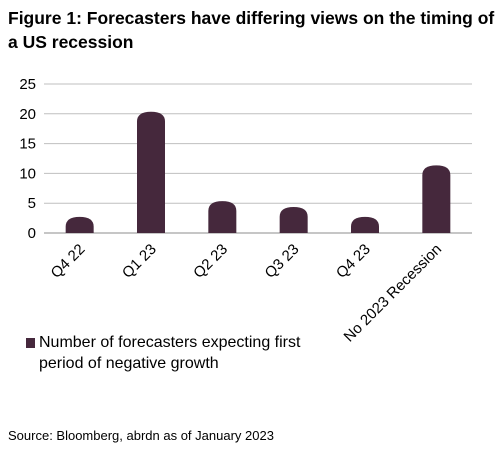 The width and height of the screenshot is (501, 454). I want to click on x-tick-label: Q1 23, so click(139, 261).